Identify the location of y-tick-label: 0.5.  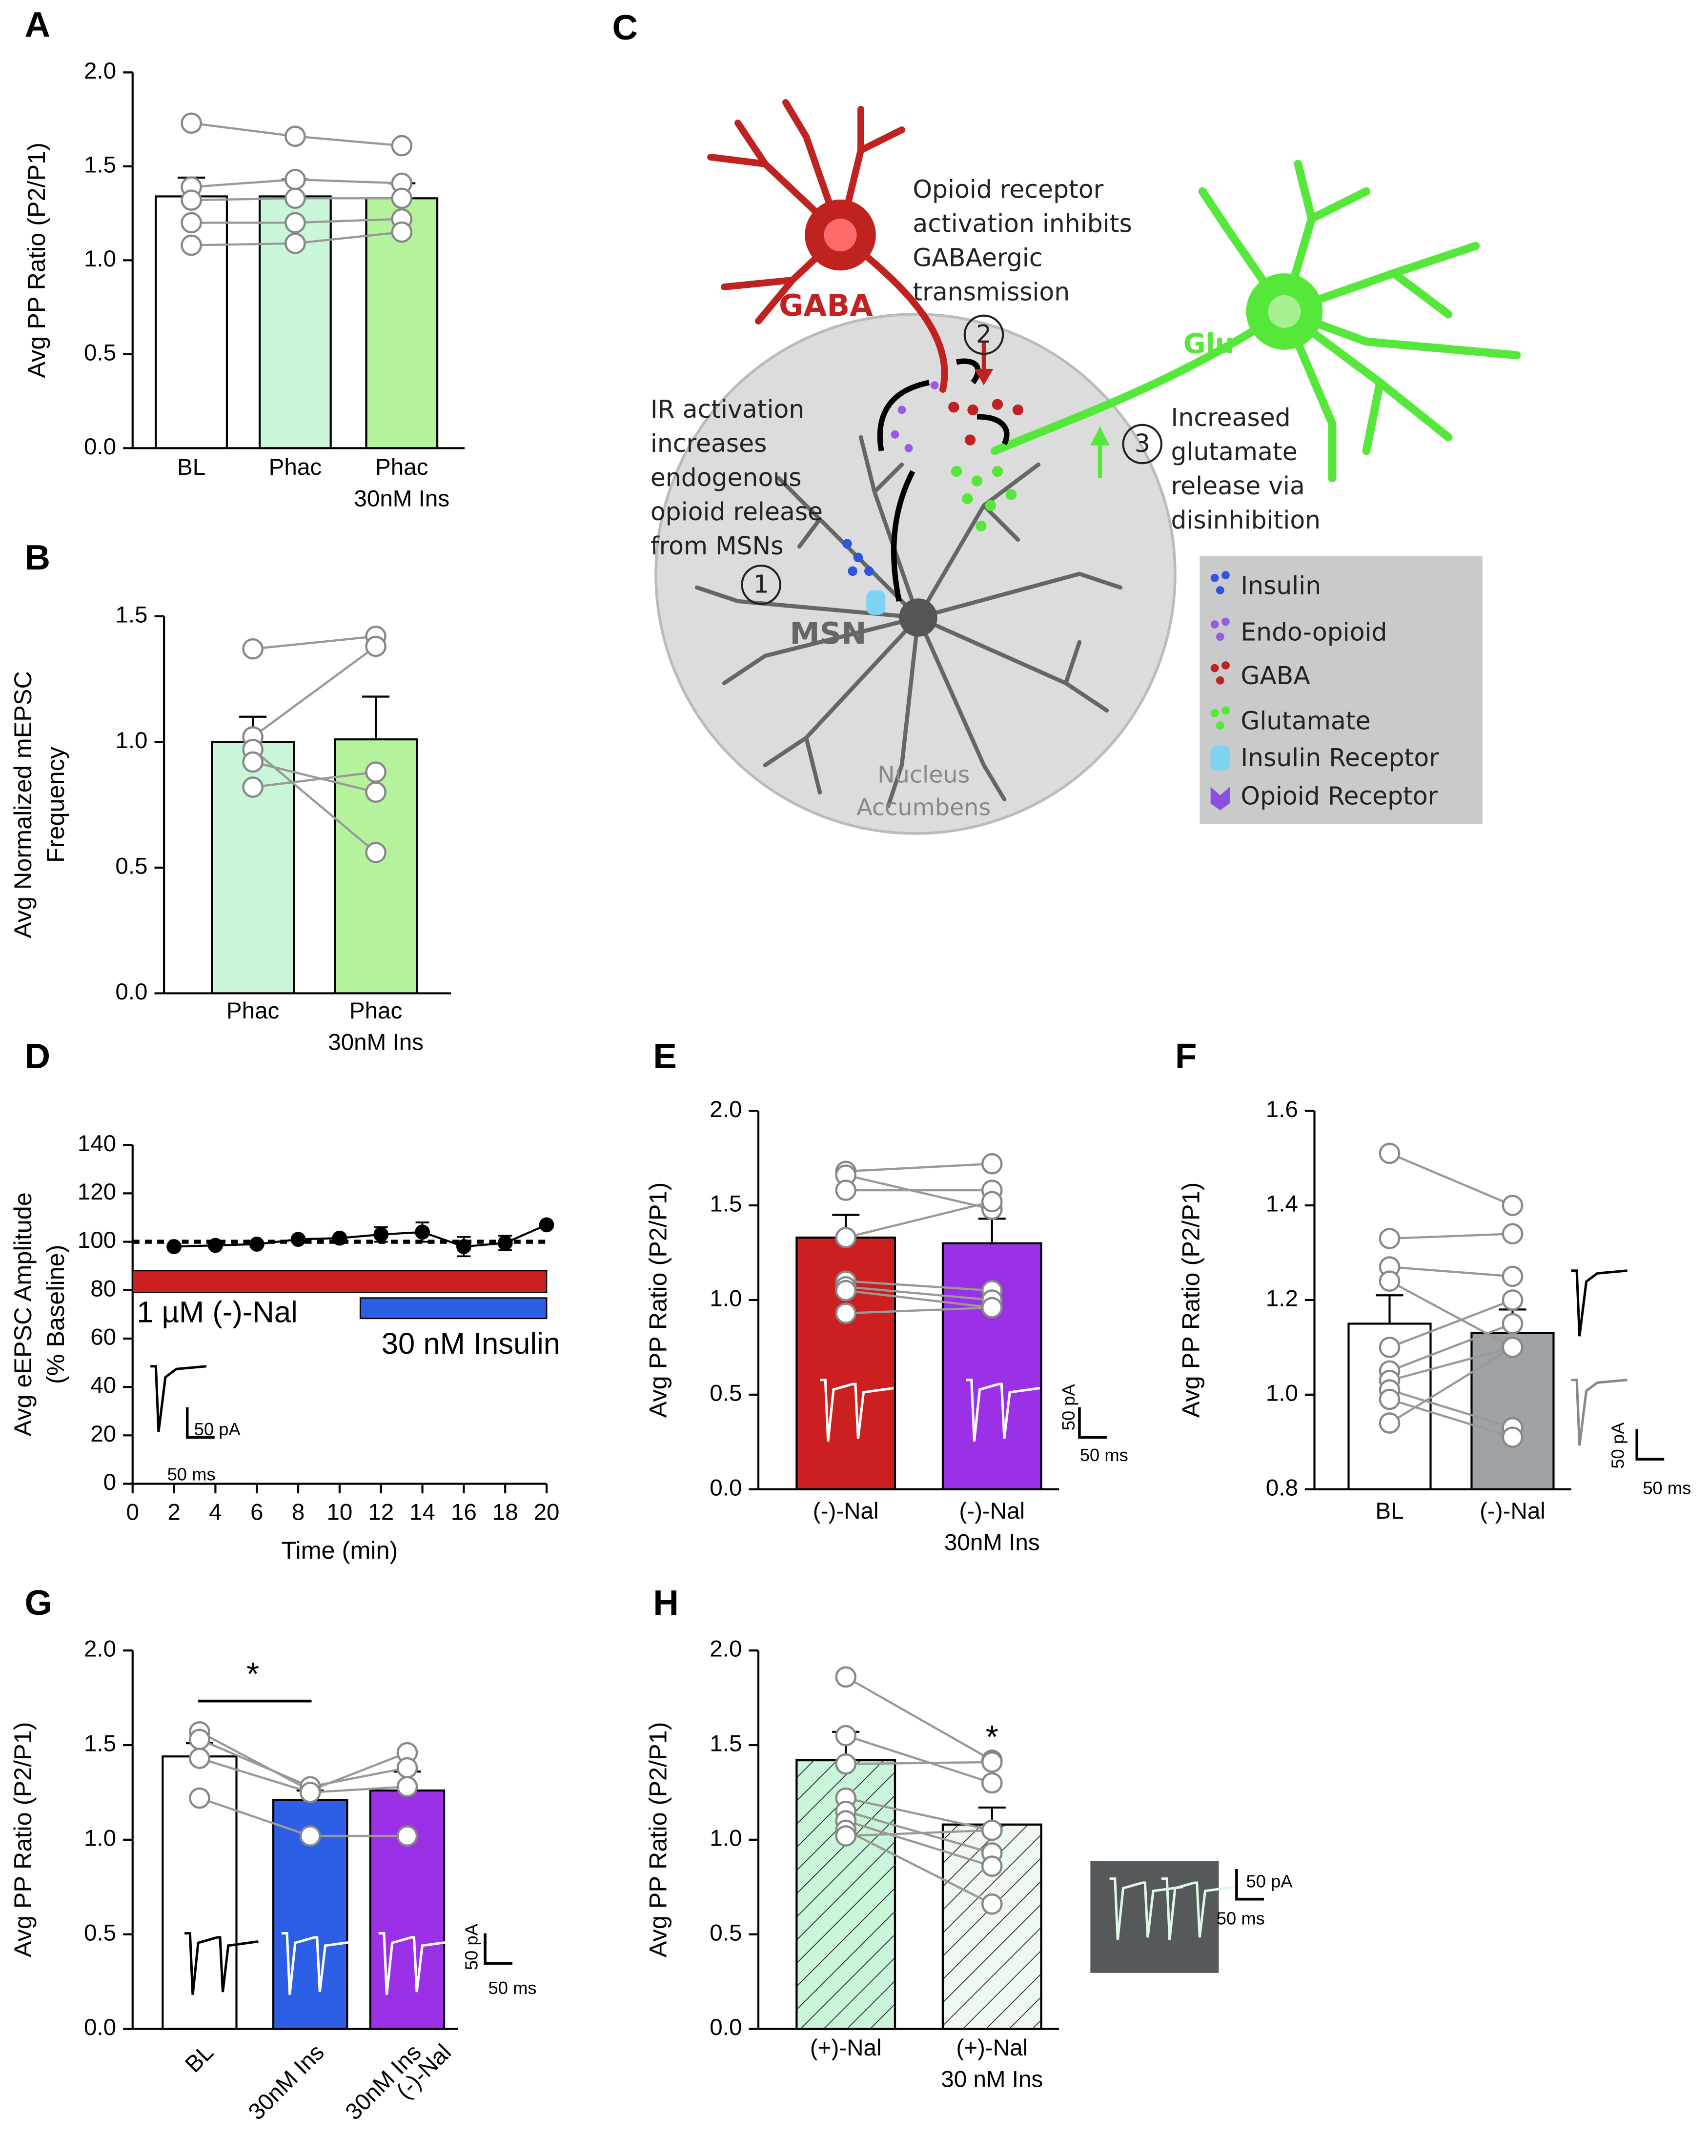
(100, 353).